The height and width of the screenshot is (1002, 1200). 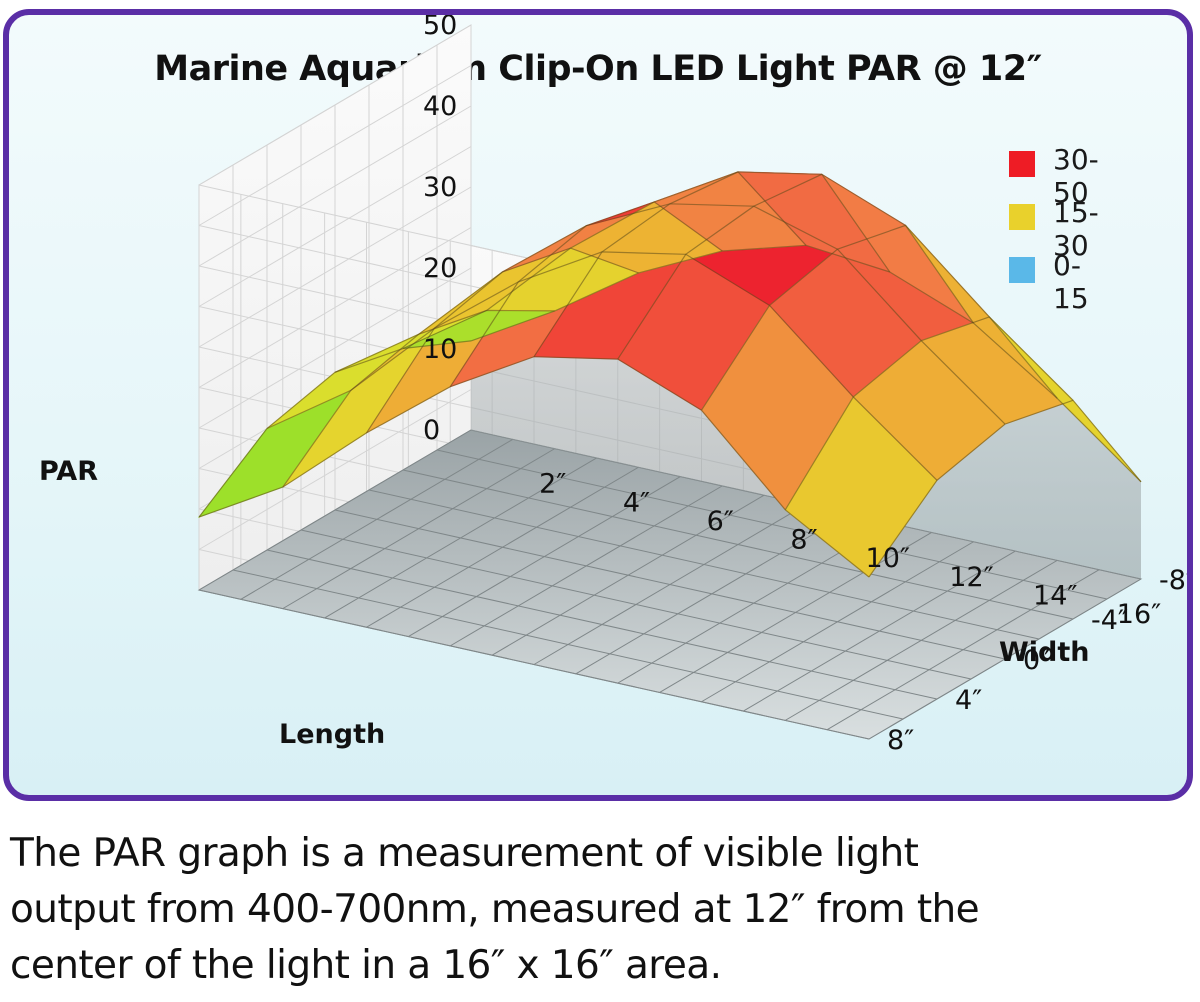 What do you see at coordinates (552, 484) in the screenshot?
I see `x-tick-label: 2″` at bounding box center [552, 484].